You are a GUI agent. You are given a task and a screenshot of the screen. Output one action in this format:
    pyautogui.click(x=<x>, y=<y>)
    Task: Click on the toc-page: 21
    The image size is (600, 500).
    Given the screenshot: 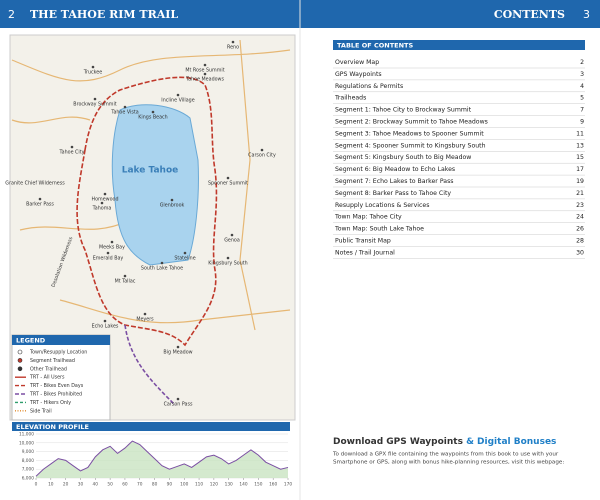 What is the action you would take?
    pyautogui.click(x=580, y=193)
    